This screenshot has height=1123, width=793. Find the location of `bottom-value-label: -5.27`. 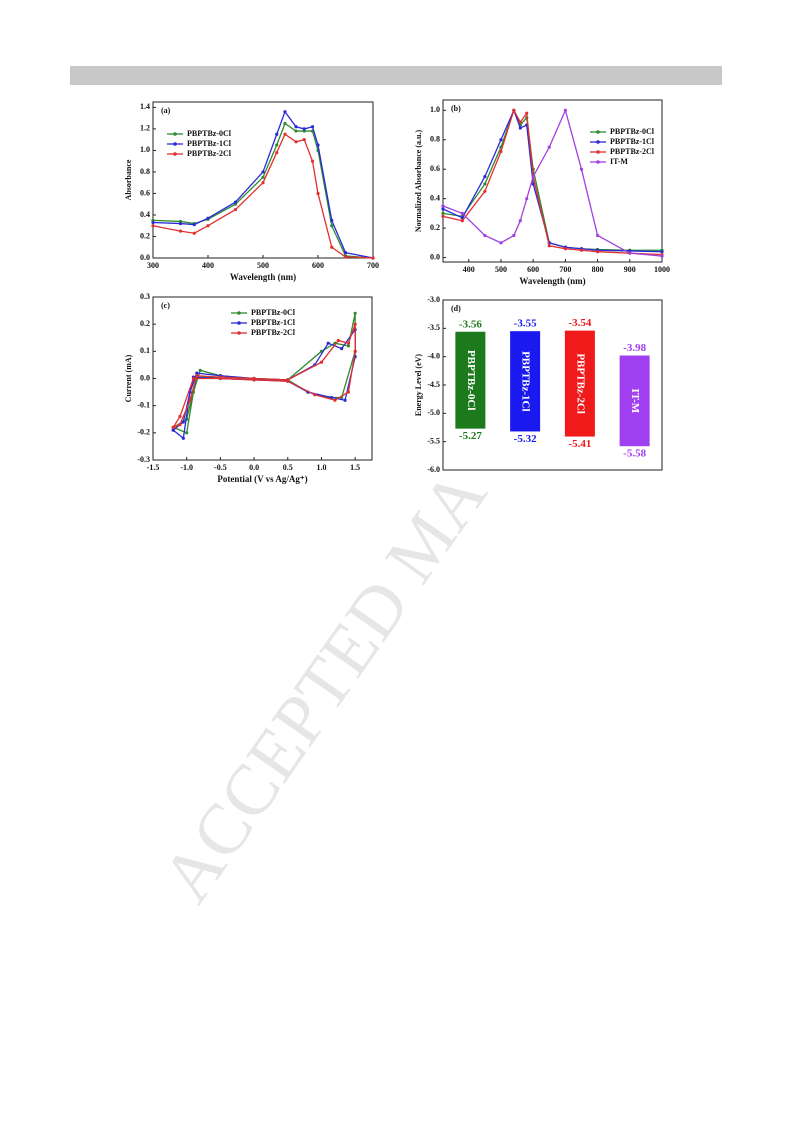

bottom-value-label: -5.27 is located at coordinates (470, 436).